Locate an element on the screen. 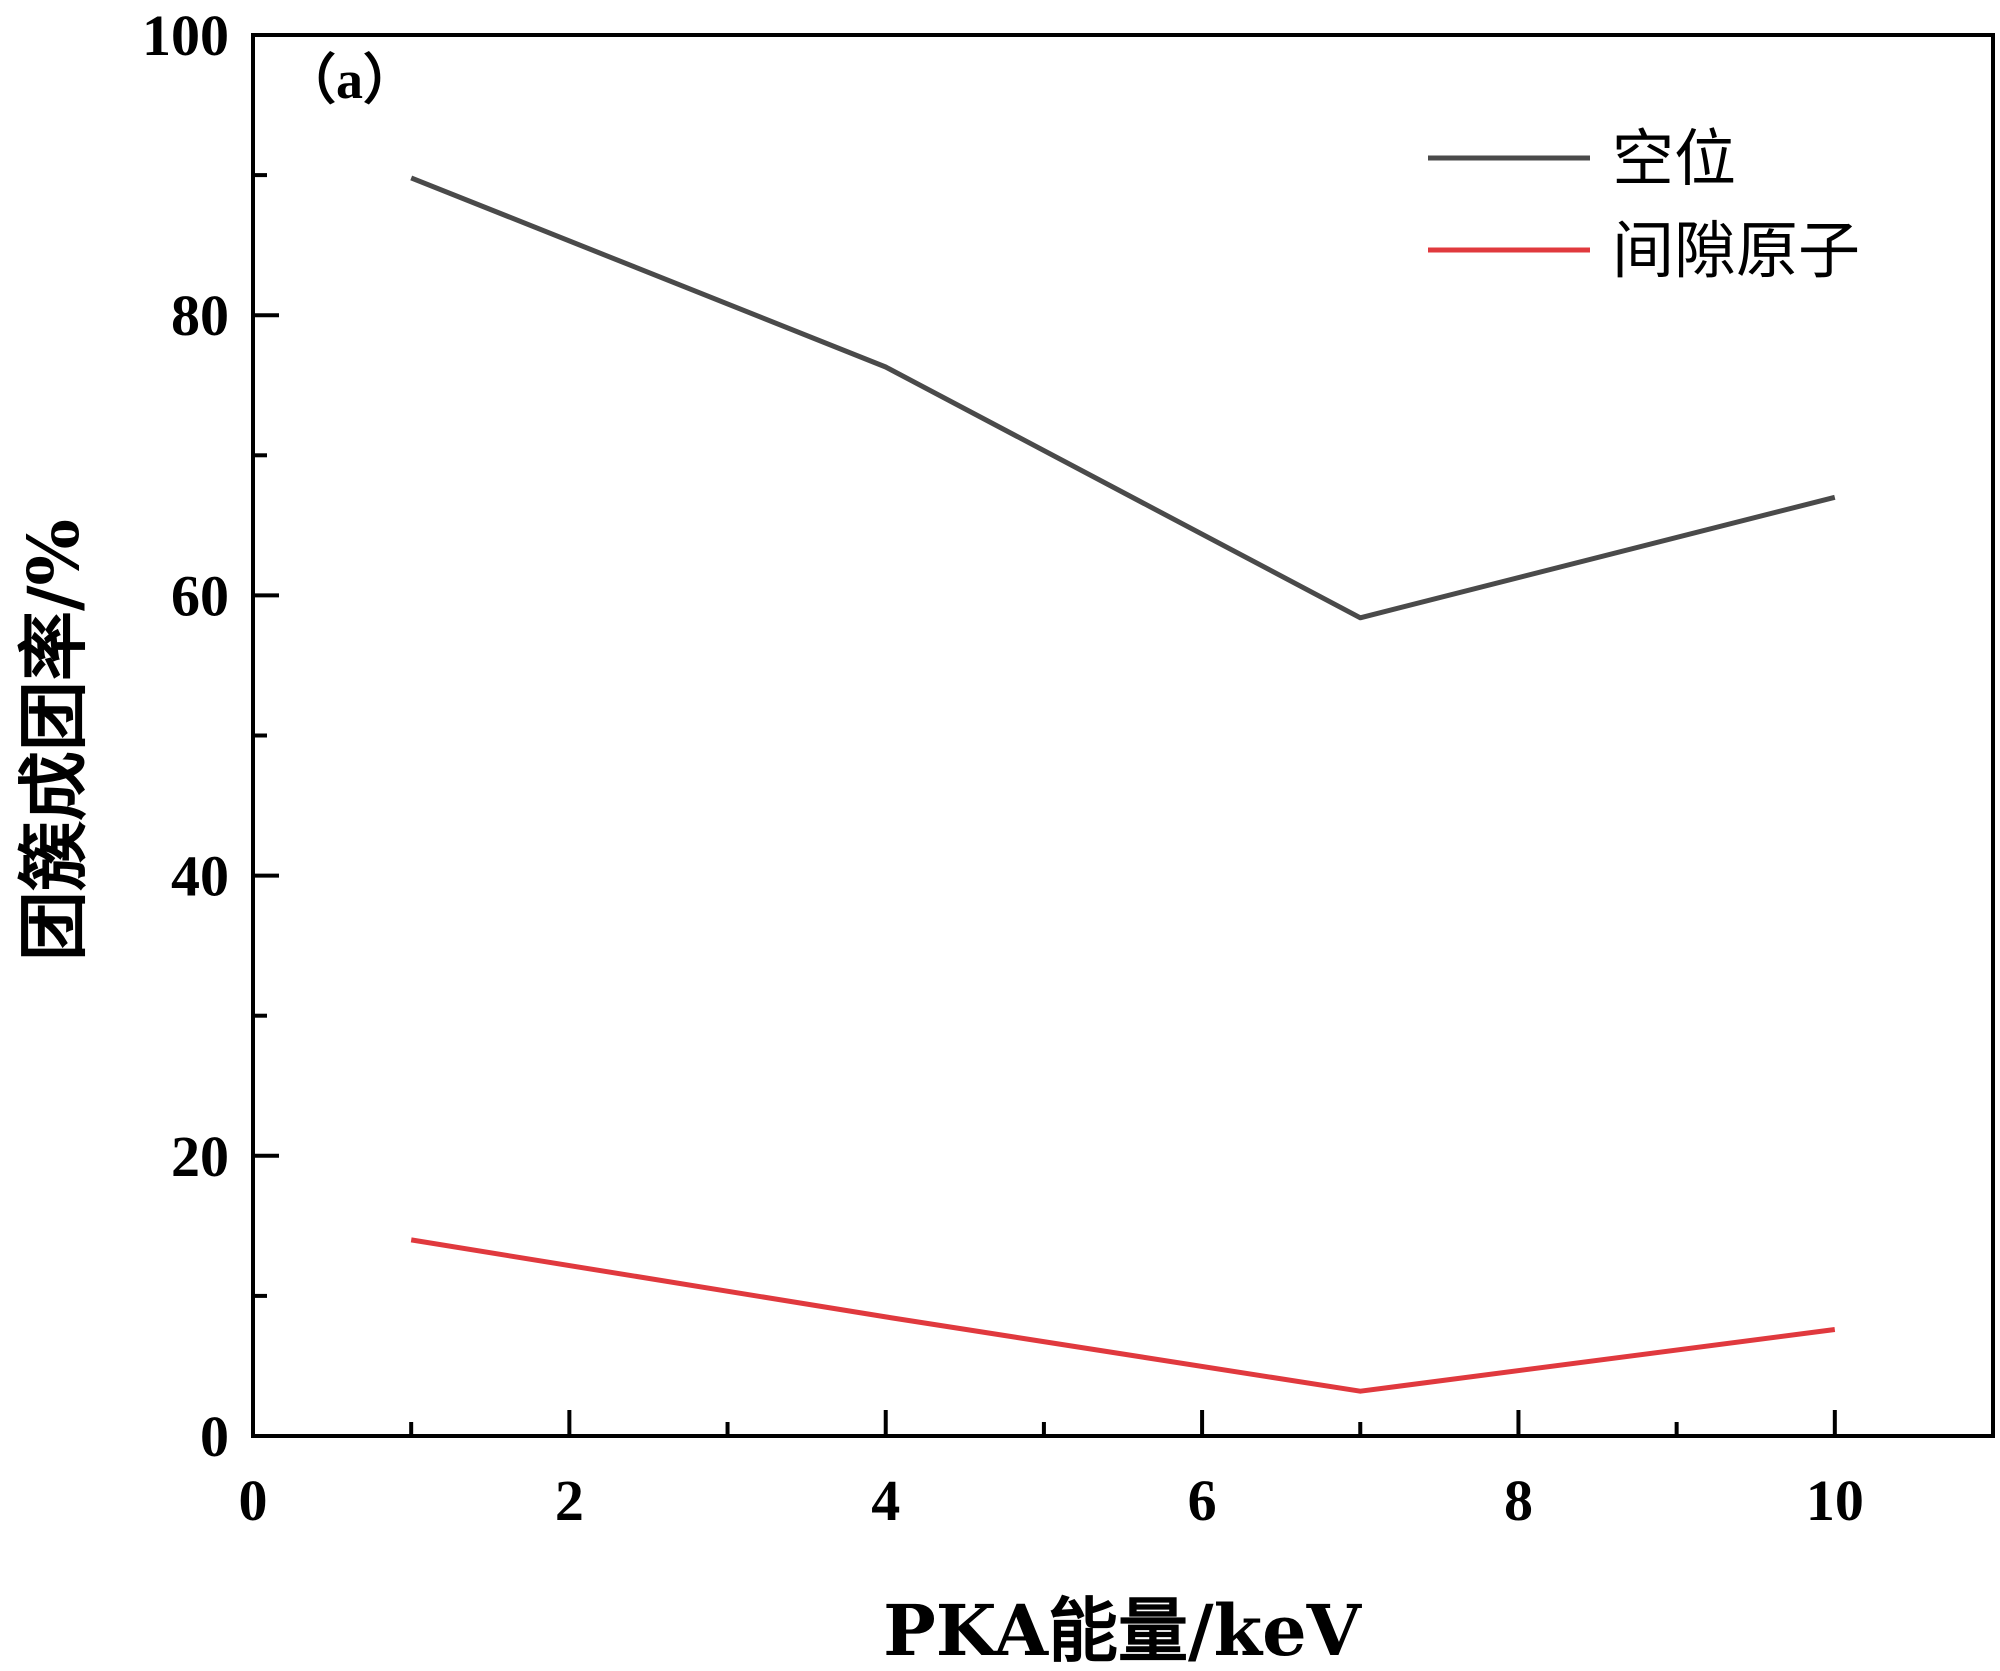 The height and width of the screenshot is (1671, 2000). y-tick-labels: 0 20 40 60 80 100 is located at coordinates (185, 736).